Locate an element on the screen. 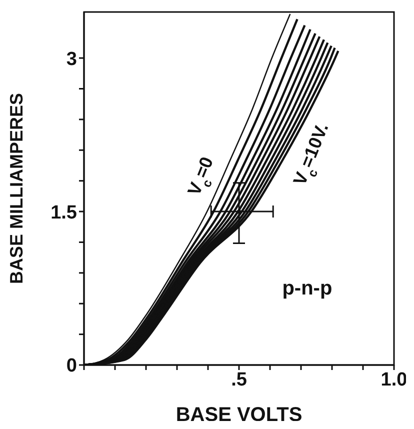 This screenshot has height=429, width=414. y-tick-label: 3 is located at coordinates (71, 59).